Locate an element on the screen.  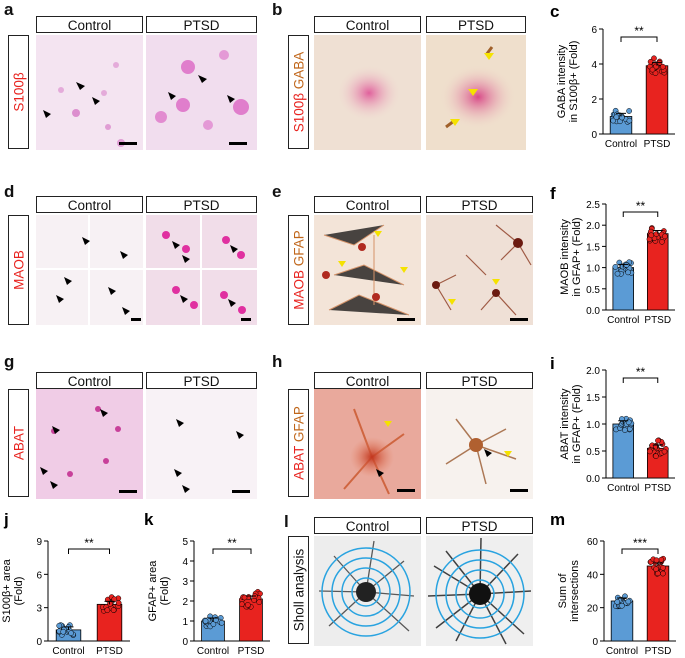
panel-a-header-control: Control is located at coordinates (89, 24).